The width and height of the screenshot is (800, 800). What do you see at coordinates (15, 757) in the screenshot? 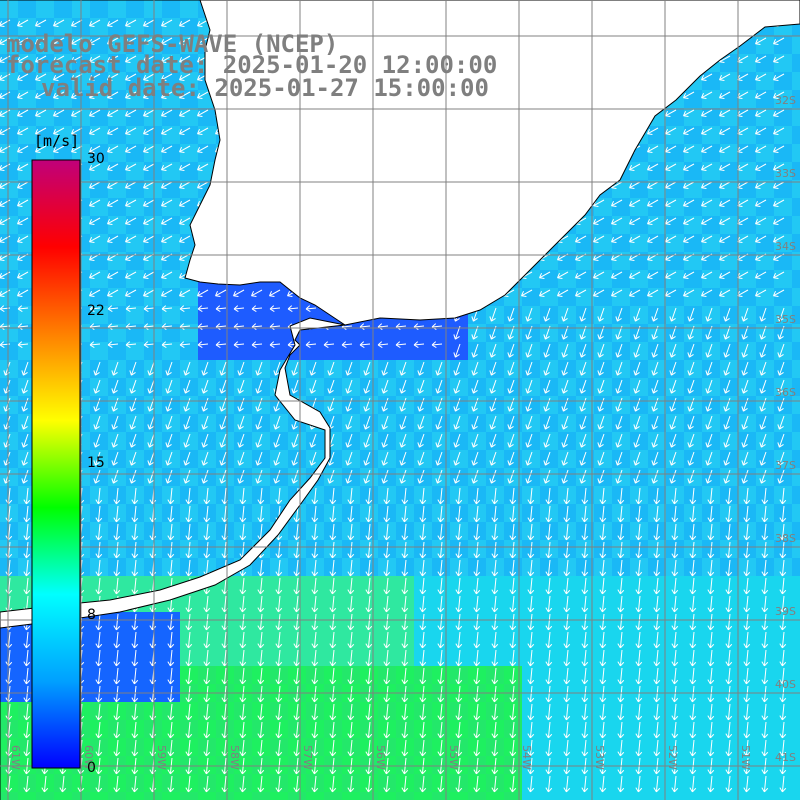
I see `longitude-label: 61W` at bounding box center [15, 757].